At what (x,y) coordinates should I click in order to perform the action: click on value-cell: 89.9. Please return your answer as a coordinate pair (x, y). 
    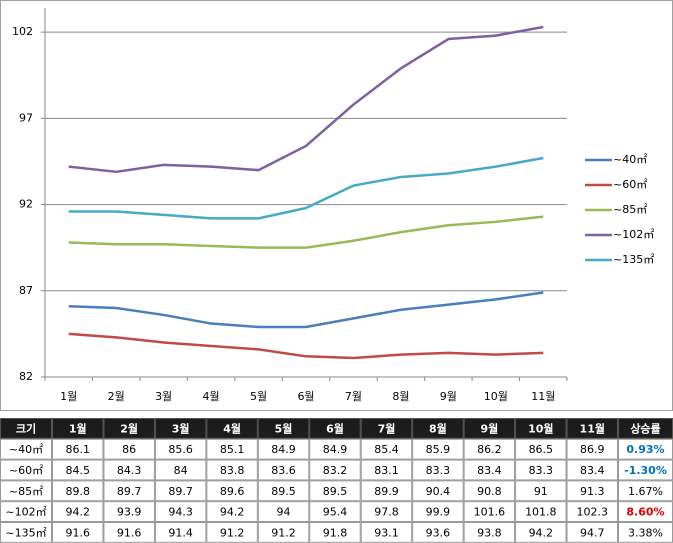
    Looking at the image, I should click on (386, 491).